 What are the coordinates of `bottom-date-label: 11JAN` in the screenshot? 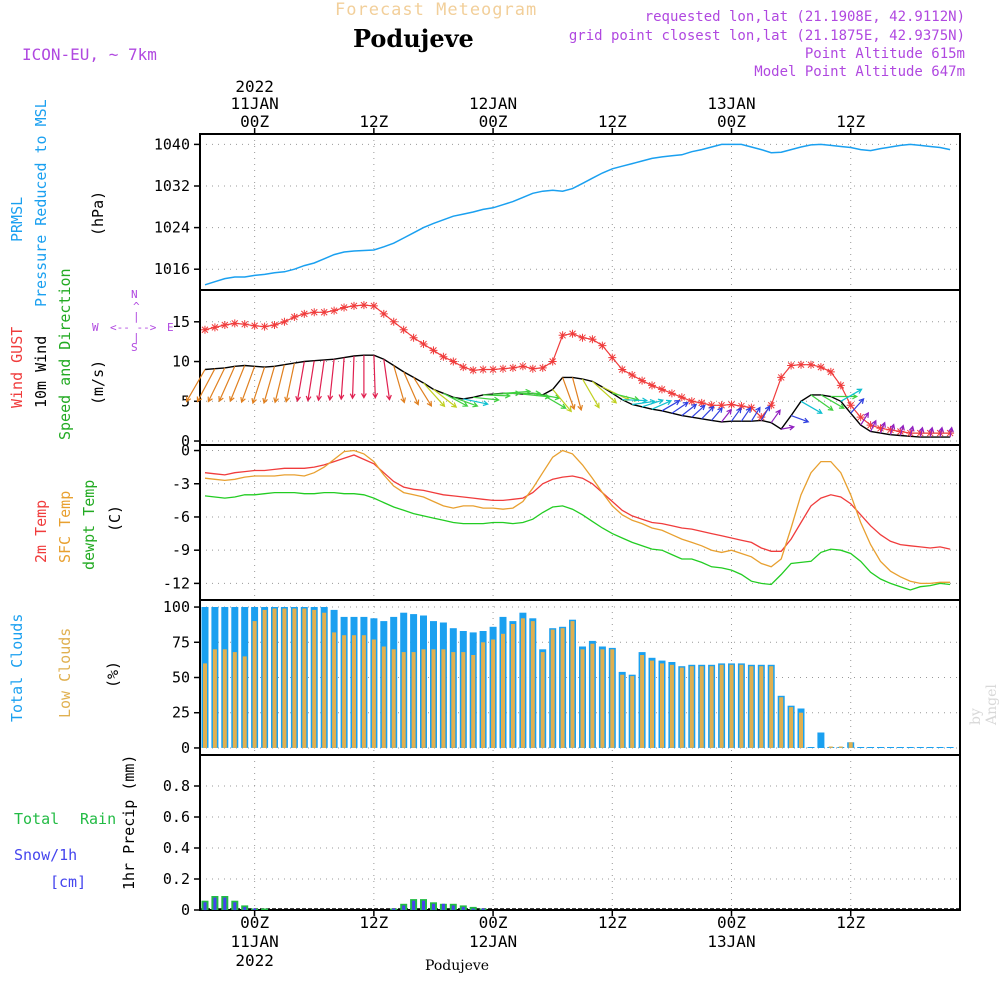 It's located at (255, 941).